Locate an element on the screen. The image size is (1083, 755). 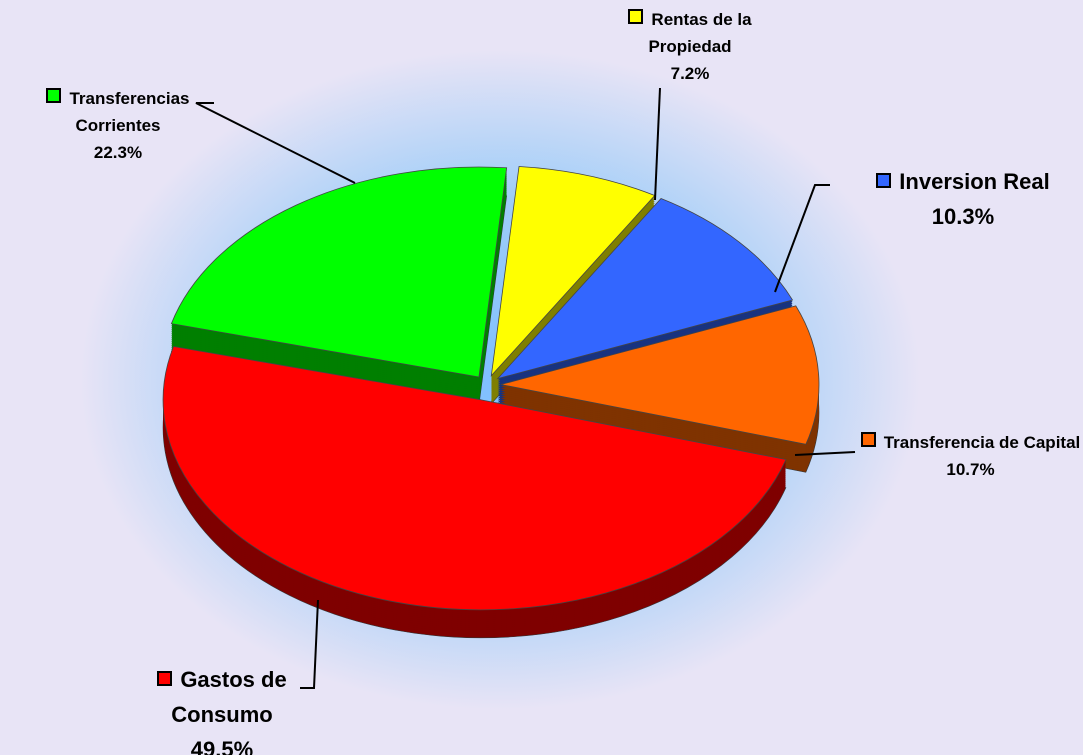
label-title: Rentas de la Propiedad is located at coordinates (690, 33).